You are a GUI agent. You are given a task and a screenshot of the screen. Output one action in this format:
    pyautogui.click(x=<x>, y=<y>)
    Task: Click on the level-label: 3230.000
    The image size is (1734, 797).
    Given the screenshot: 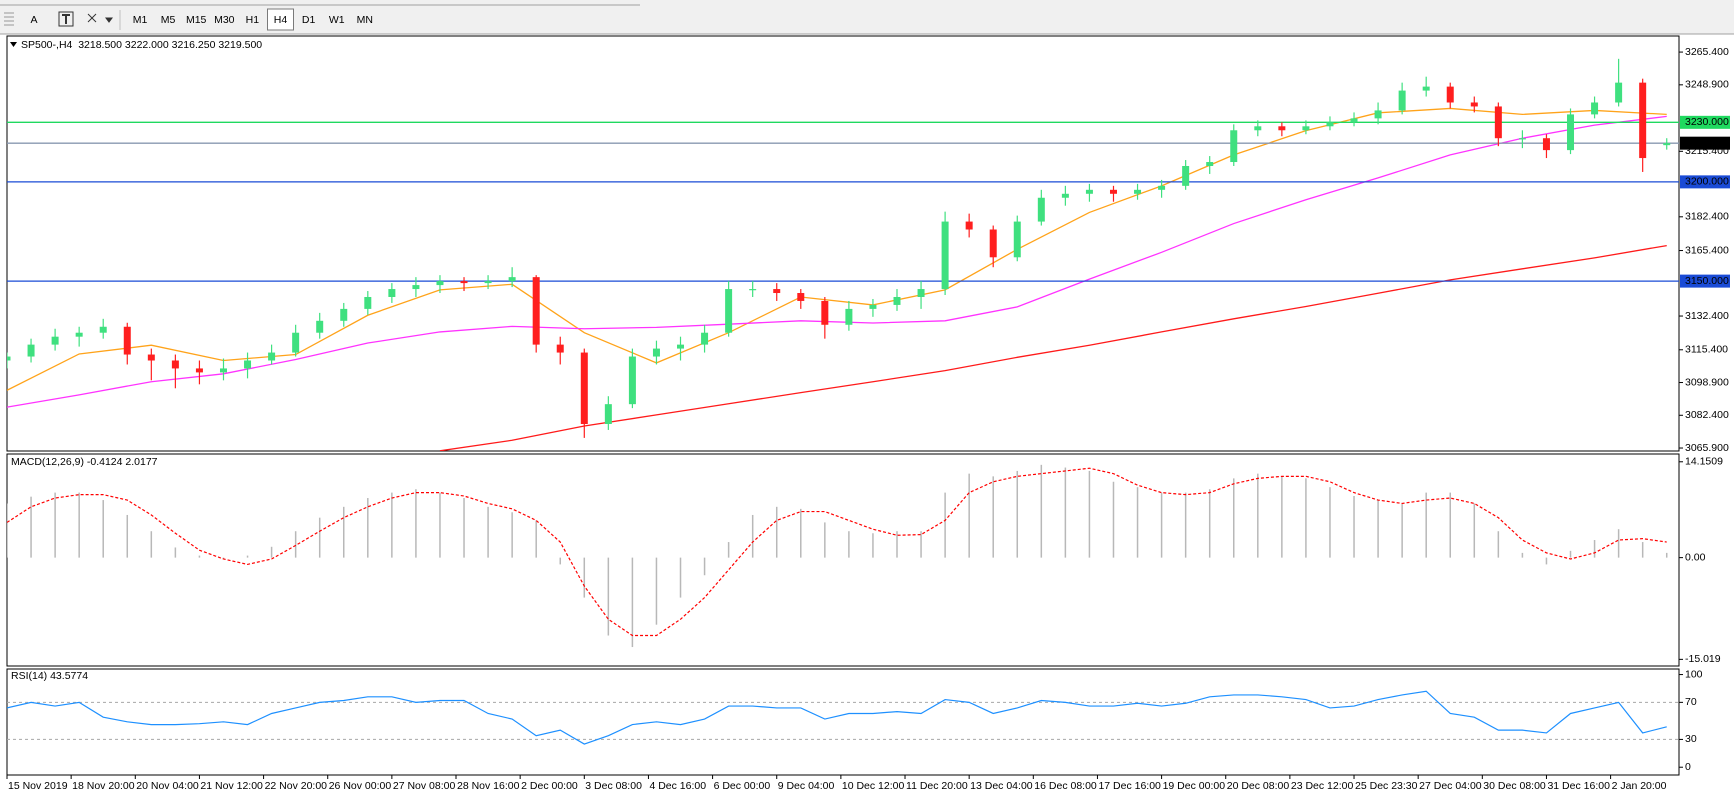 What is the action you would take?
    pyautogui.click(x=1707, y=122)
    